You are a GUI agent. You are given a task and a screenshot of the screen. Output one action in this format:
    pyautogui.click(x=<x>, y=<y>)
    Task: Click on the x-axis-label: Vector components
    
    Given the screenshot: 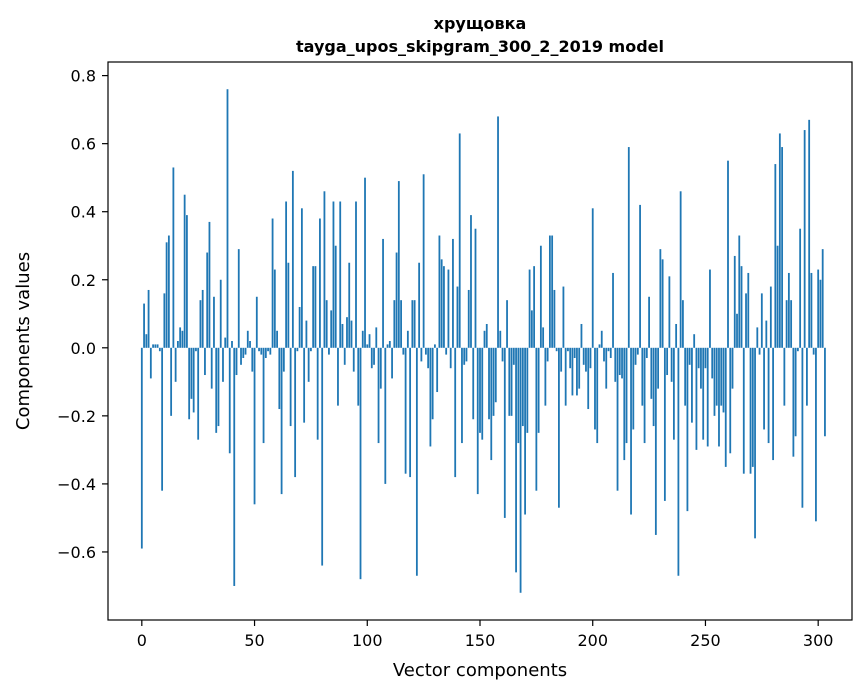 What is the action you would take?
    pyautogui.click(x=480, y=670)
    